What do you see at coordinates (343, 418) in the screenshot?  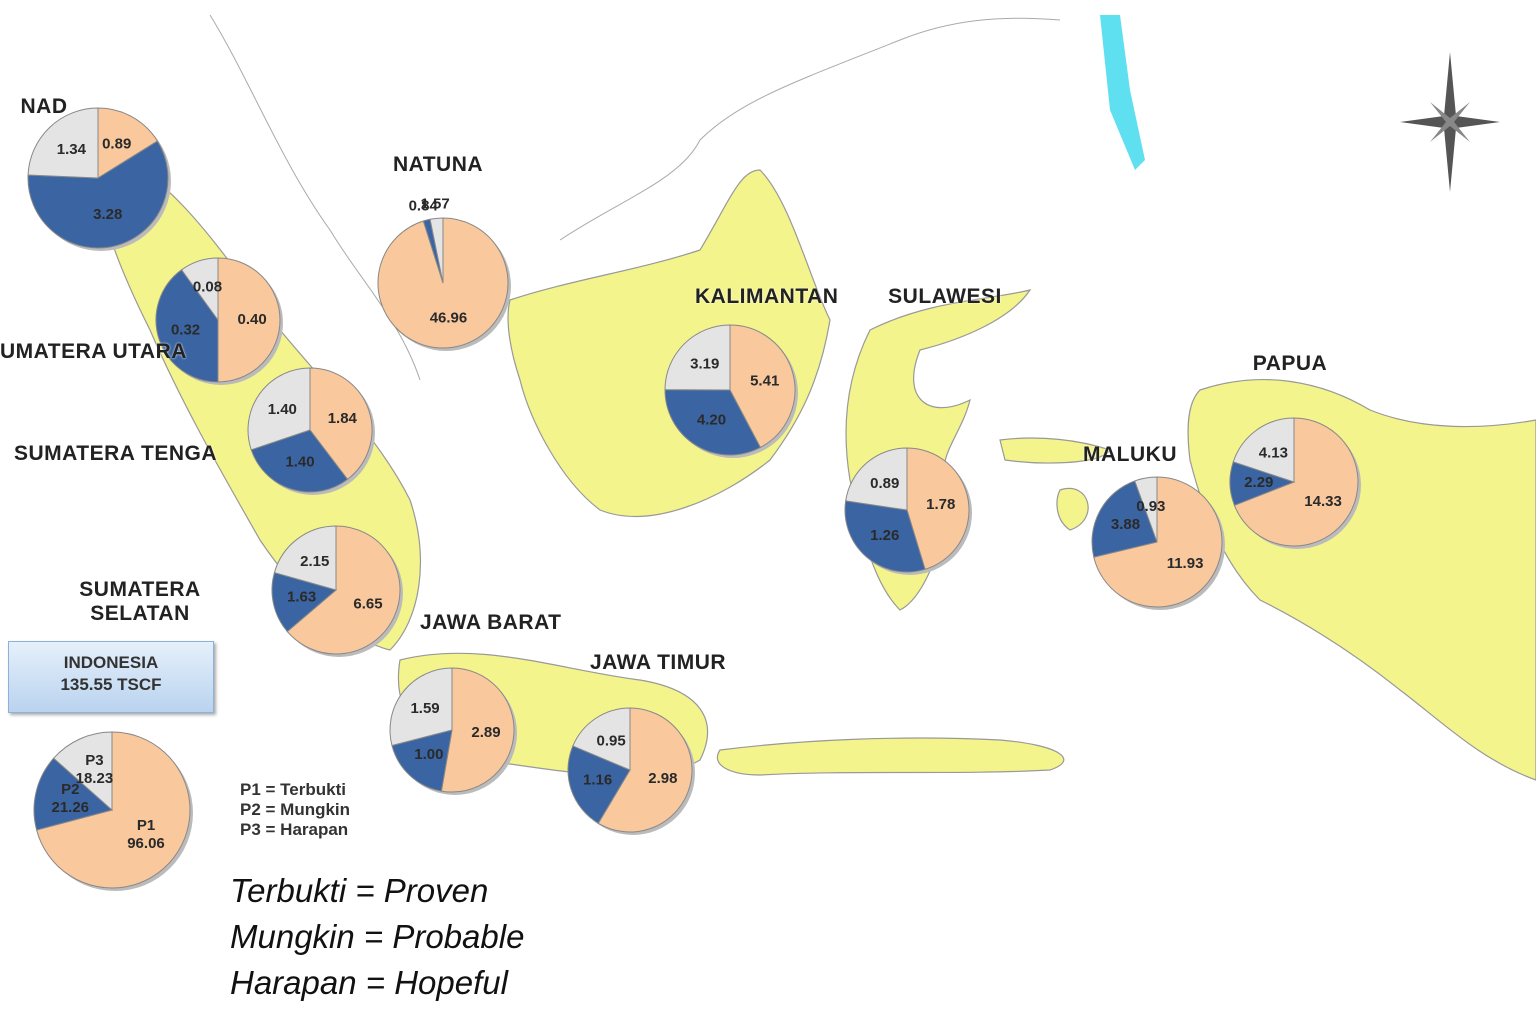 I see `slice-label: 1.84` at bounding box center [343, 418].